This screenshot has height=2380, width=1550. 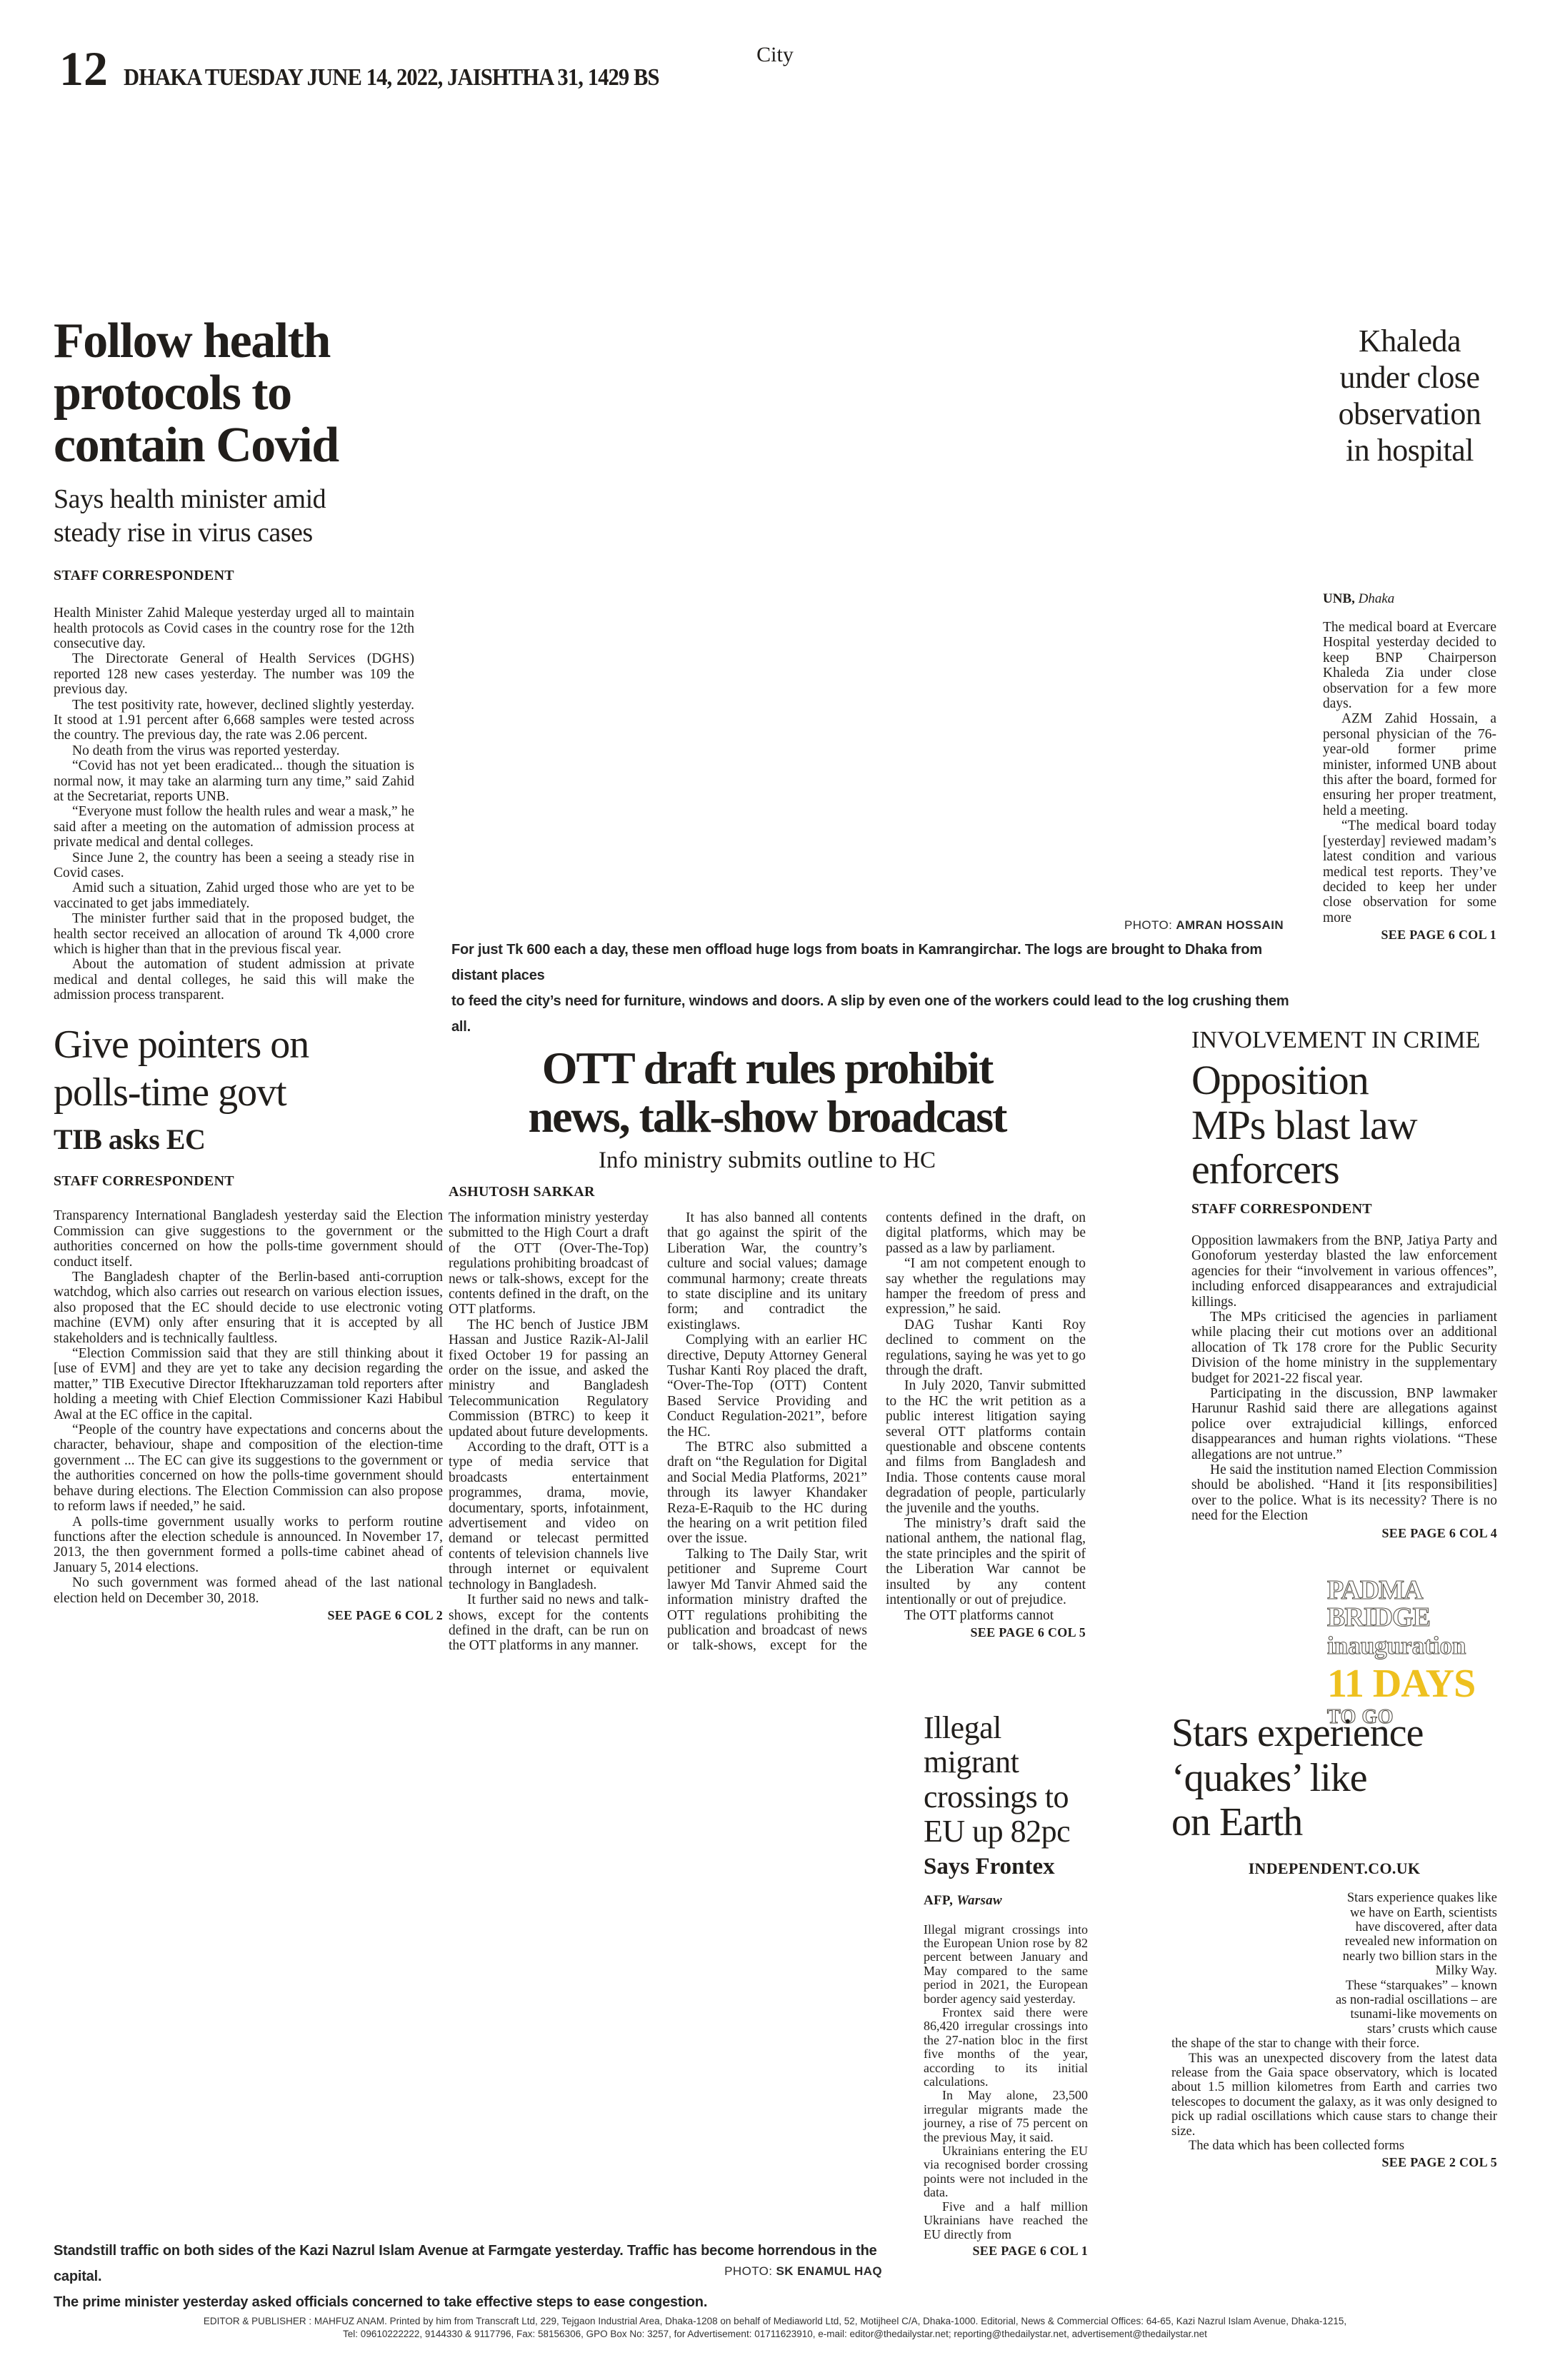 I want to click on paragraph: The data which has been collected forms, so click(x=1297, y=2146).